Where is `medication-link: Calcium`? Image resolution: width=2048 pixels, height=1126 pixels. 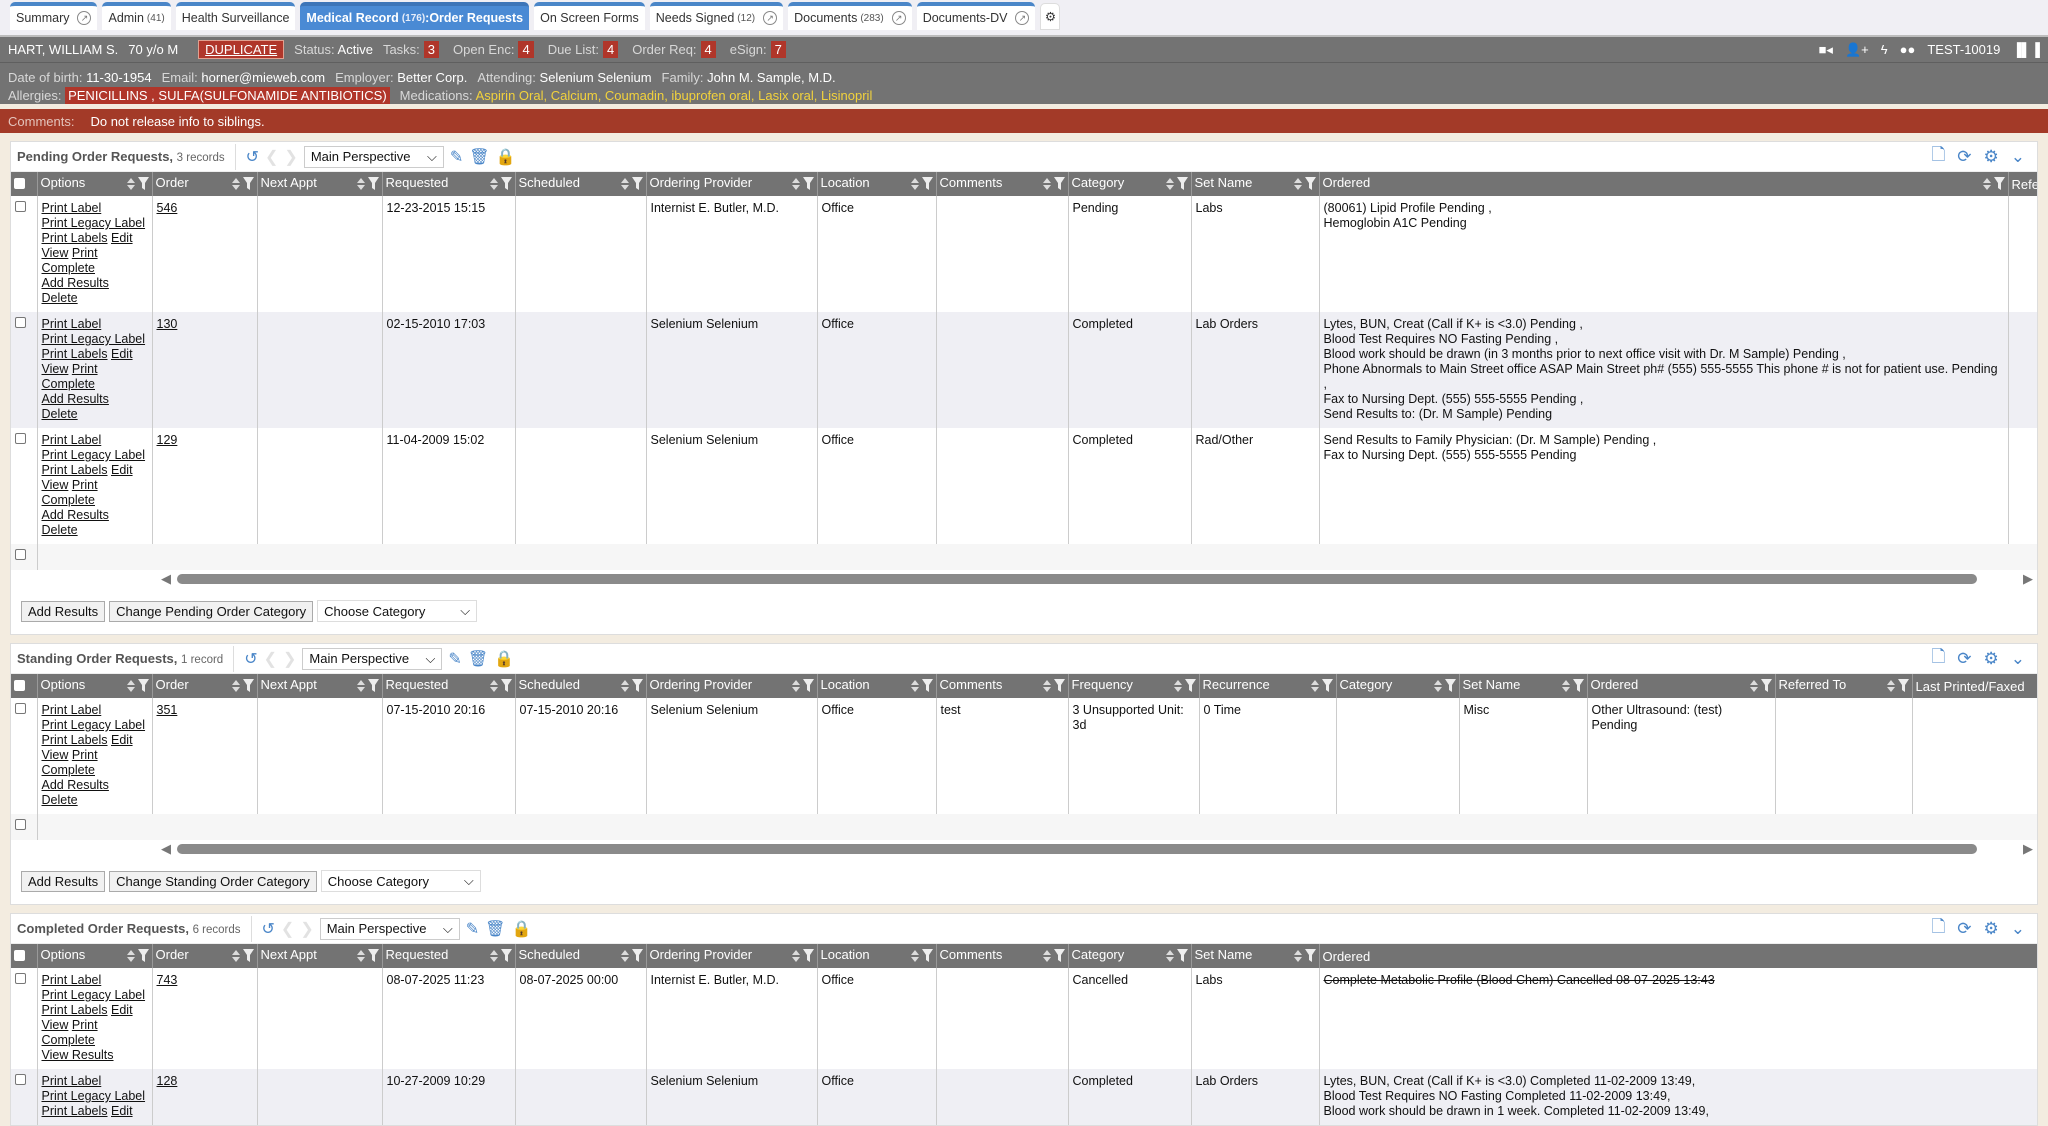
medication-link: Calcium is located at coordinates (574, 95).